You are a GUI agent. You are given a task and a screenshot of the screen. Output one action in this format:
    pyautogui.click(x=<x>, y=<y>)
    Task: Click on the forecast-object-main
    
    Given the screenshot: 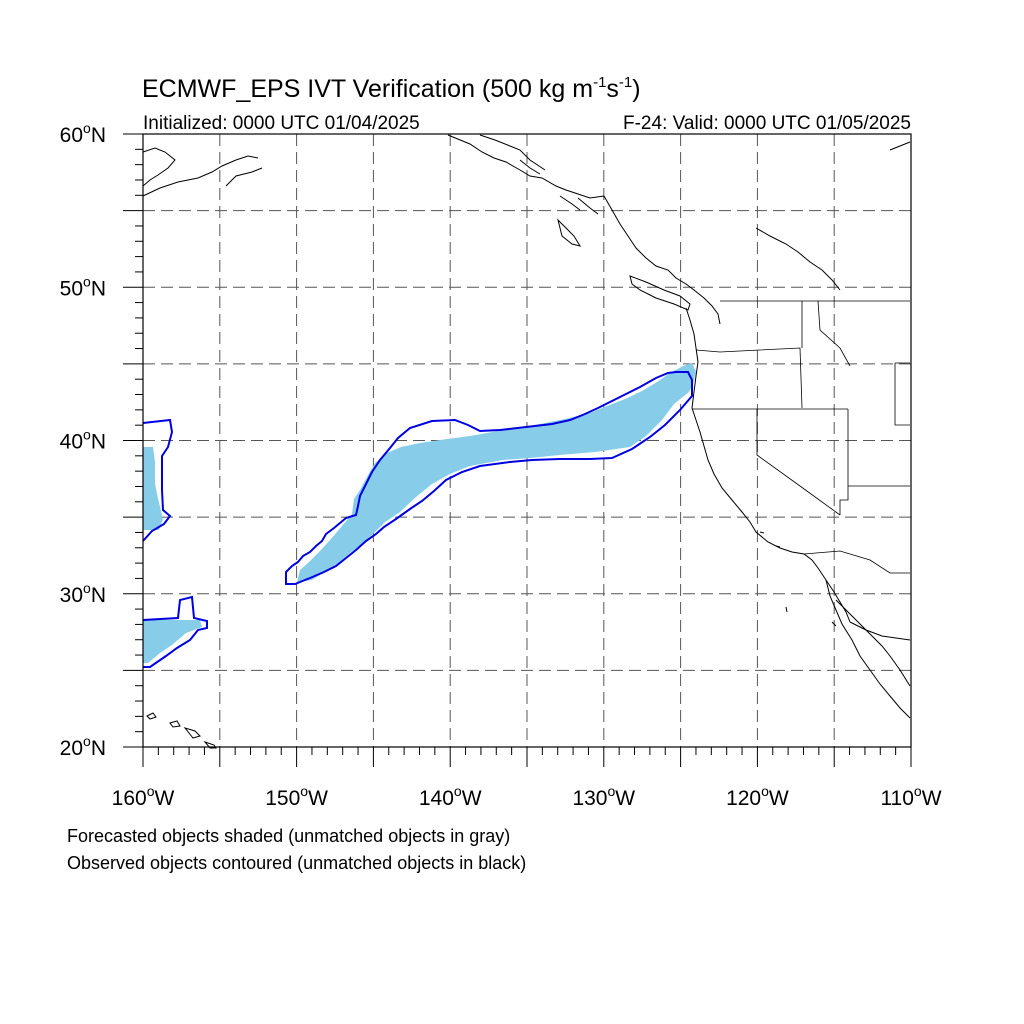 What is the action you would take?
    pyautogui.click(x=496, y=472)
    